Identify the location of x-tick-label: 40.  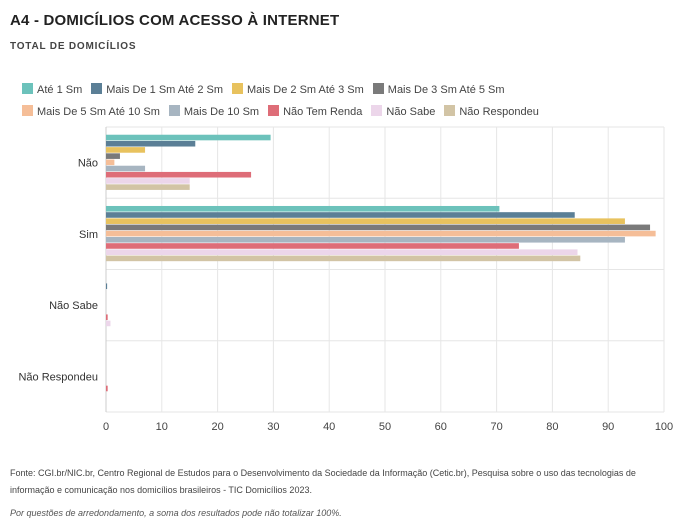
(329, 427).